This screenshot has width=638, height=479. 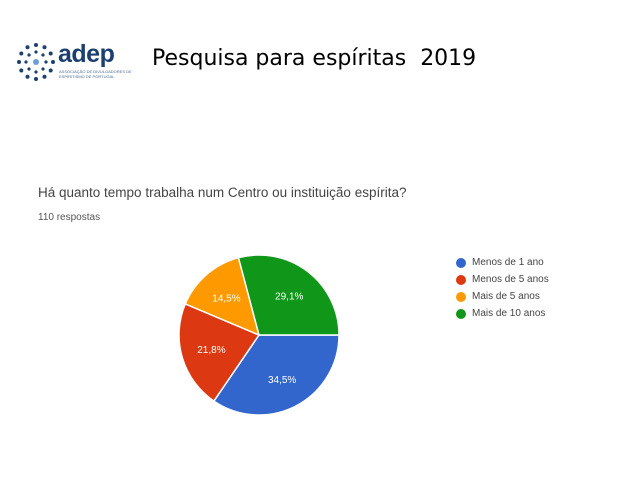 I want to click on logo-dots-icon, so click(x=36, y=62).